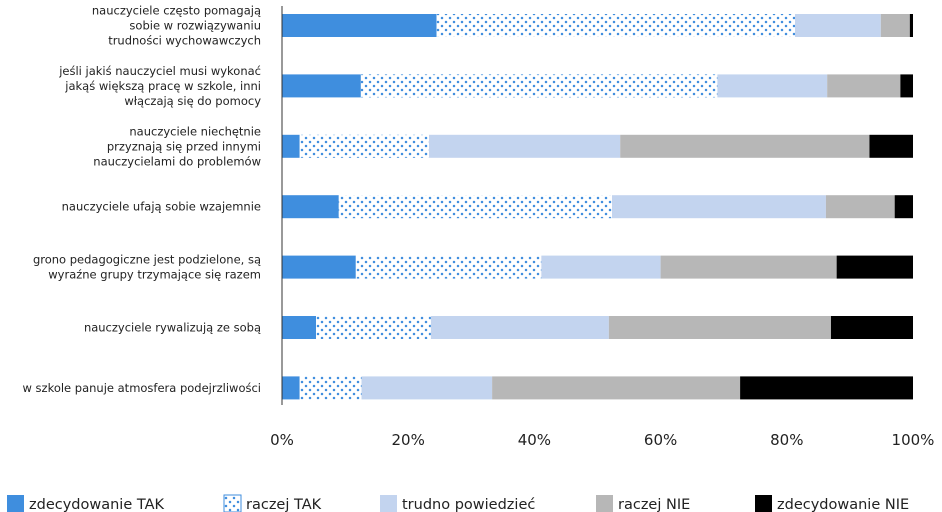 The width and height of the screenshot is (942, 512). What do you see at coordinates (468, 504) in the screenshot?
I see `legend-label: trudno powiedzieć` at bounding box center [468, 504].